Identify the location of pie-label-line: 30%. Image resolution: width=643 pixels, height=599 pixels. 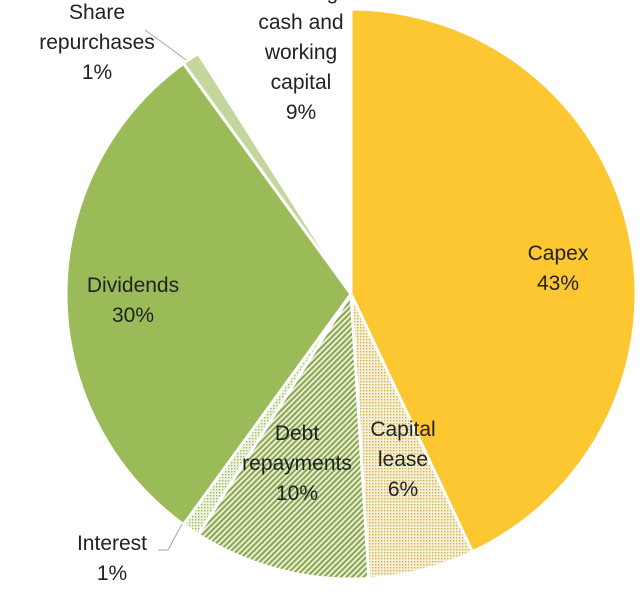
(133, 315).